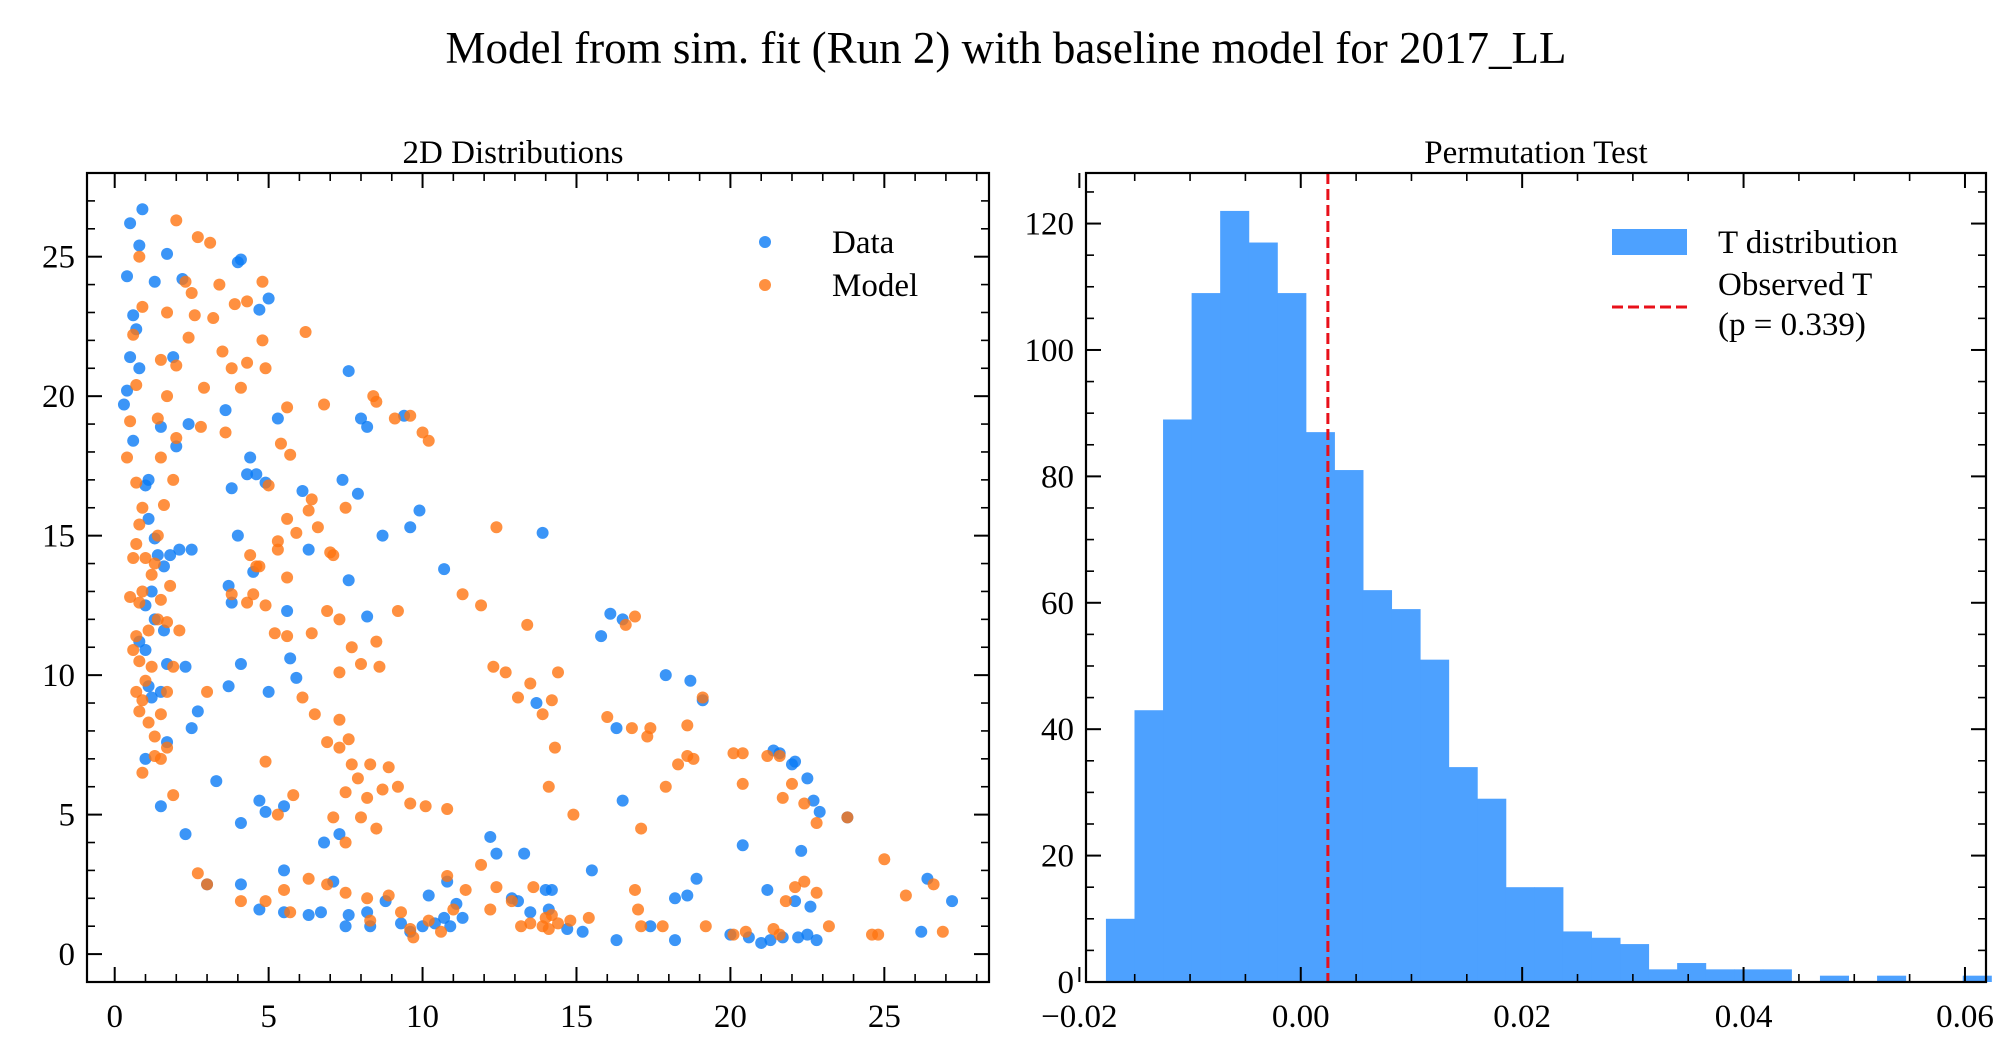 The width and height of the screenshot is (2013, 1064). I want to click on y-tick-label: 20, so click(58, 397).